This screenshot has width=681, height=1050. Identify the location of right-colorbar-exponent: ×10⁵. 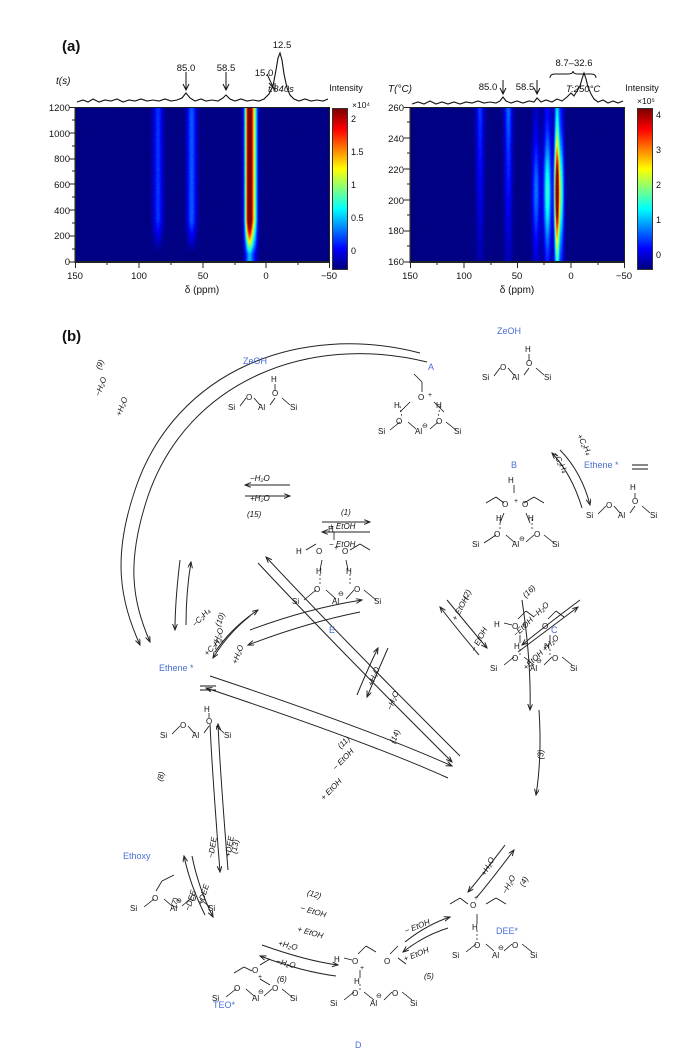
(646, 101).